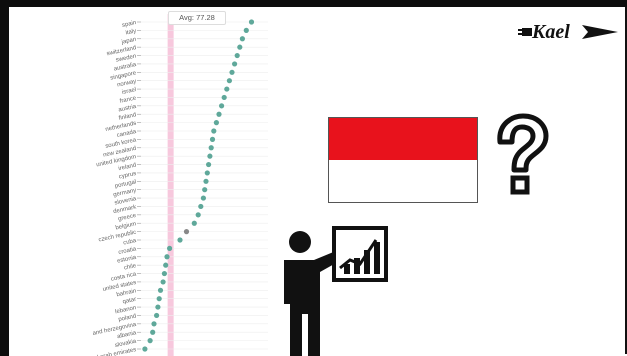  I want to click on arrow-icon, so click(600, 32).